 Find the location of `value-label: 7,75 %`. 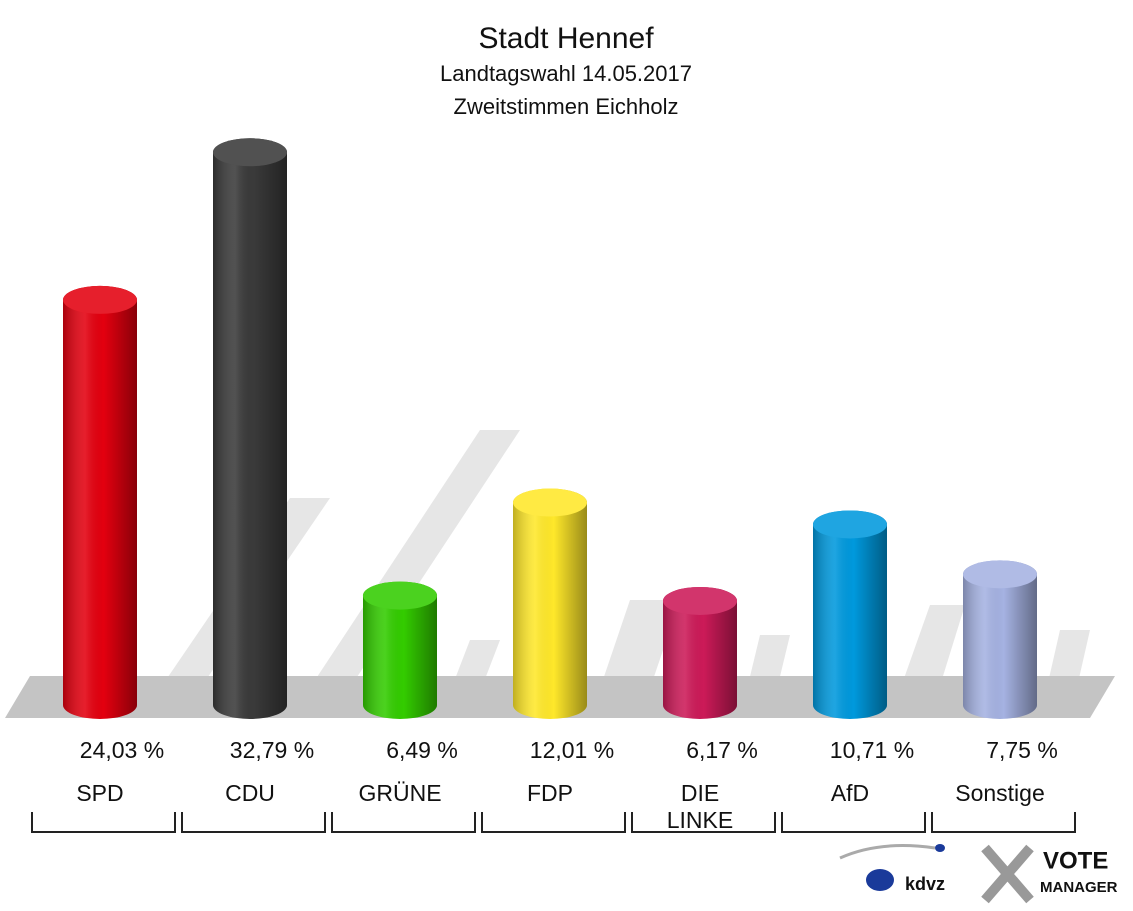

value-label: 7,75 % is located at coordinates (1022, 750).